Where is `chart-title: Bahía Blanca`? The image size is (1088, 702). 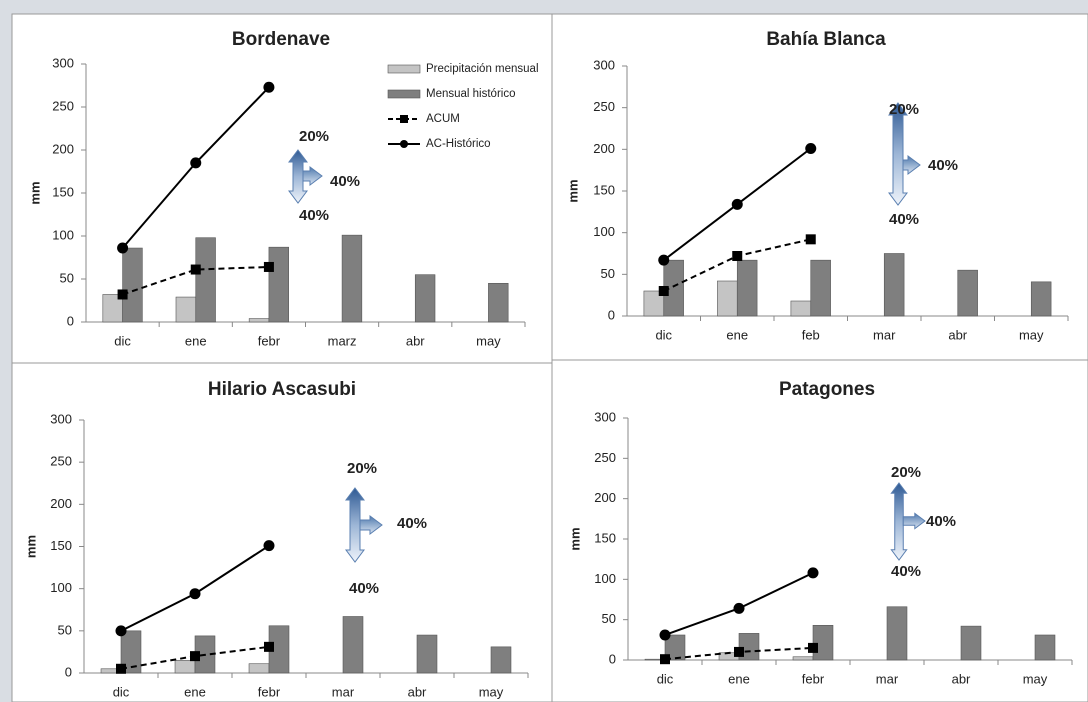 chart-title: Bahía Blanca is located at coordinates (826, 39).